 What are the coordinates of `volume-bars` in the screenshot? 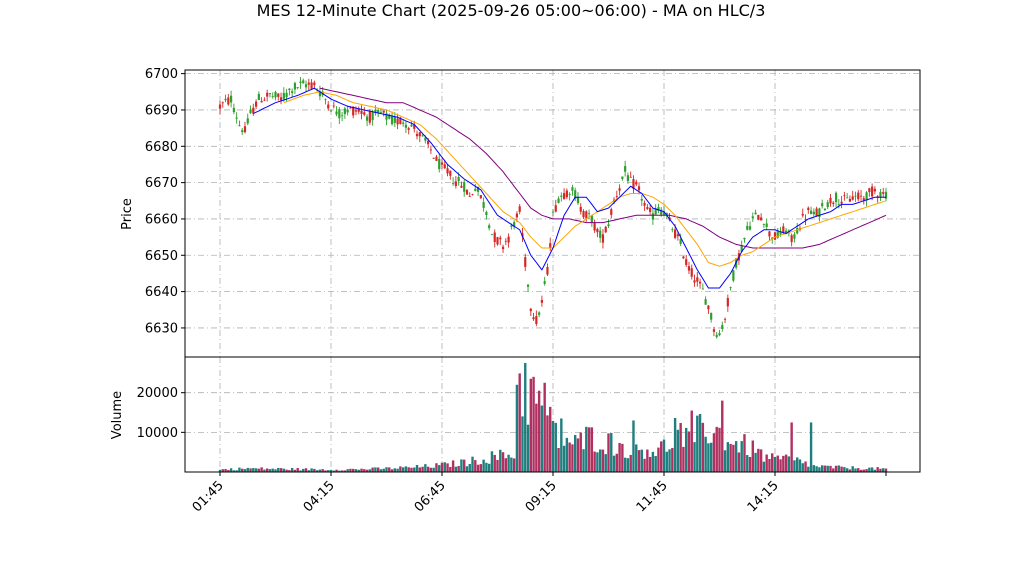 It's located at (553, 417).